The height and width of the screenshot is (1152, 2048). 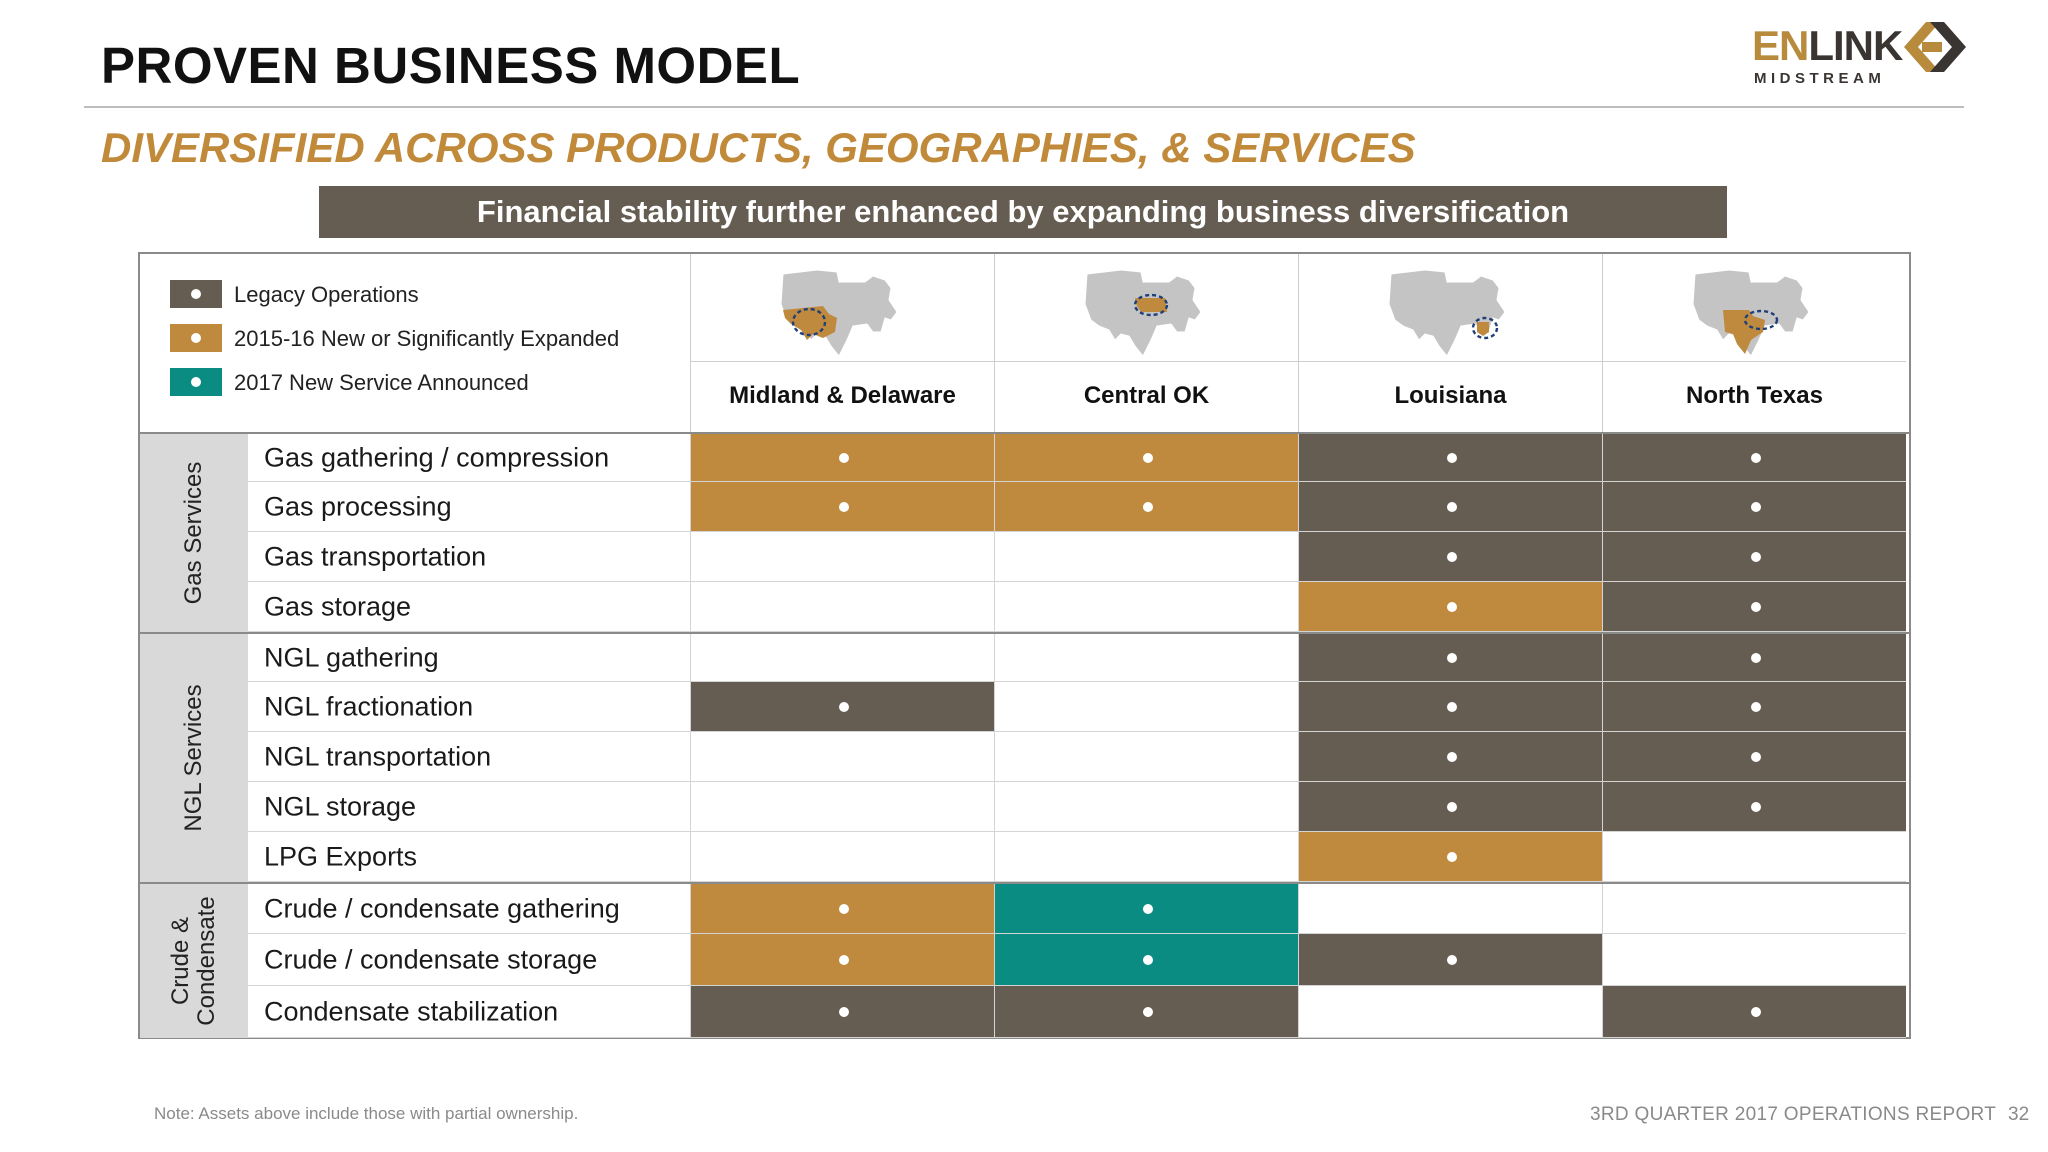 What do you see at coordinates (326, 294) in the screenshot?
I see `legend-label: Legacy Operations` at bounding box center [326, 294].